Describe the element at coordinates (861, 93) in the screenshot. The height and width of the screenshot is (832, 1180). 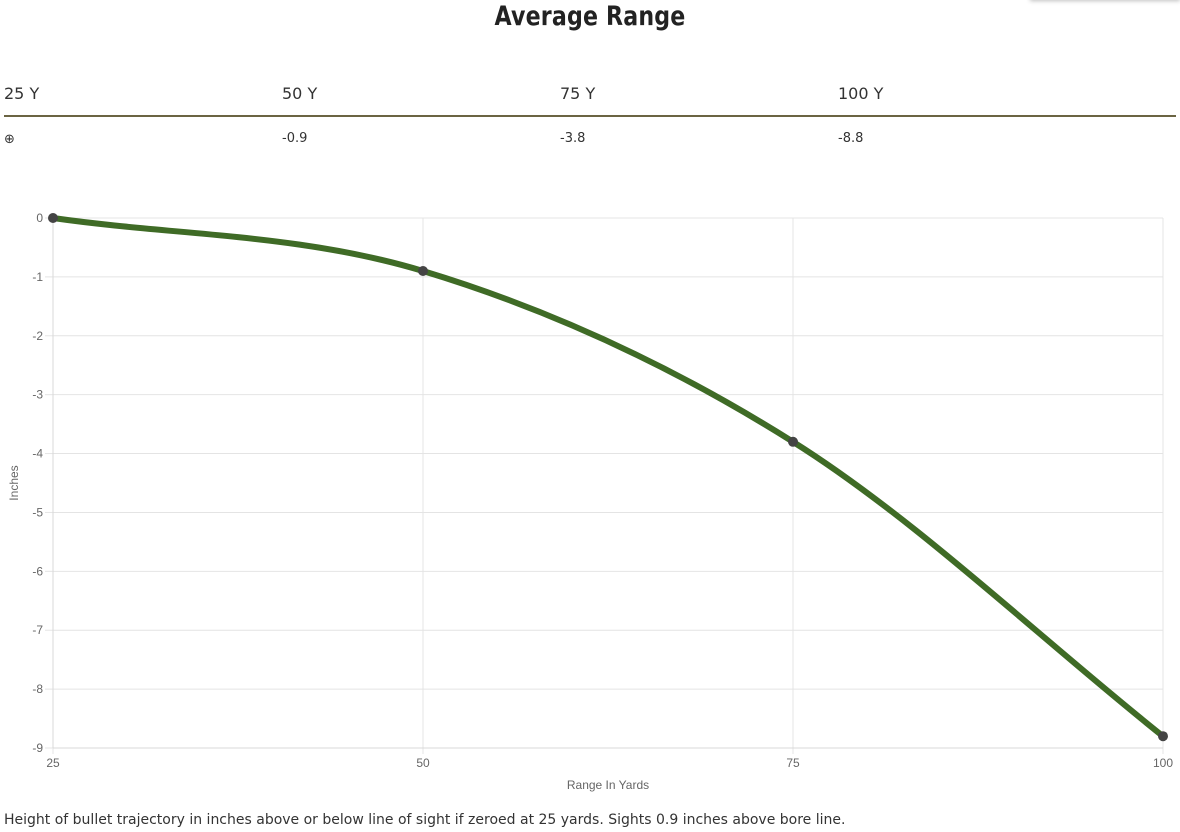
I see `header-100-yards: 100 Y` at that location.